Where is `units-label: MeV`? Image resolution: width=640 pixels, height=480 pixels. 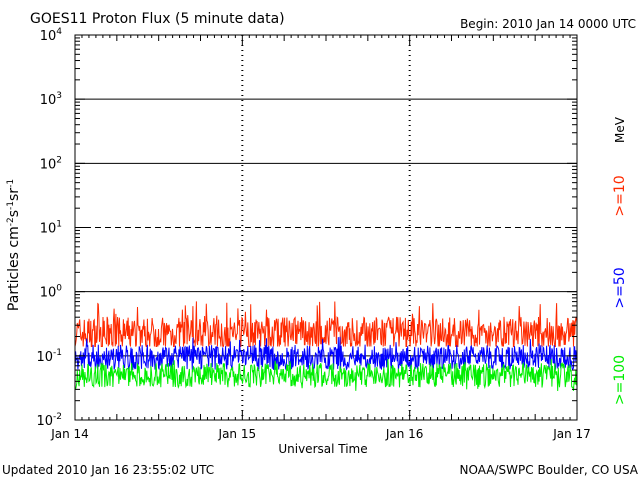
units-label: MeV is located at coordinates (620, 129).